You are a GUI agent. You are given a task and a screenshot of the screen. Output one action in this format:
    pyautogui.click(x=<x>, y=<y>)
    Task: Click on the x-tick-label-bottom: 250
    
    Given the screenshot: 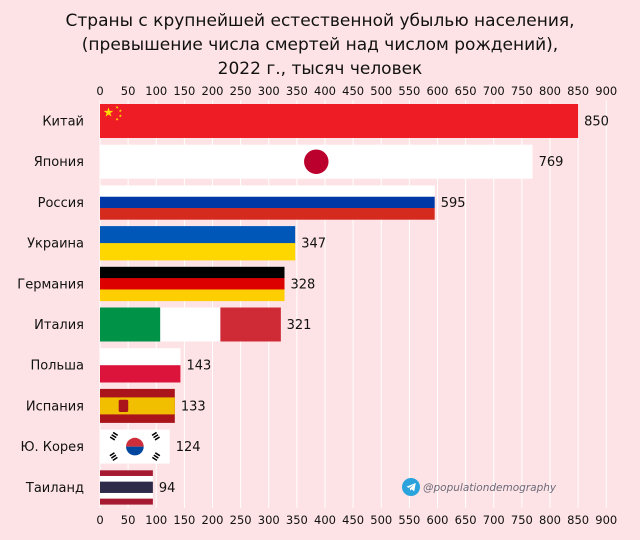 What is the action you would take?
    pyautogui.click(x=241, y=520)
    